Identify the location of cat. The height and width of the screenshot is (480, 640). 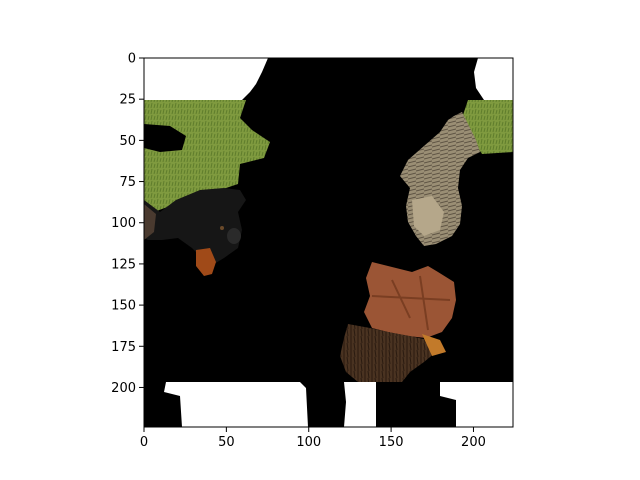
(440, 179).